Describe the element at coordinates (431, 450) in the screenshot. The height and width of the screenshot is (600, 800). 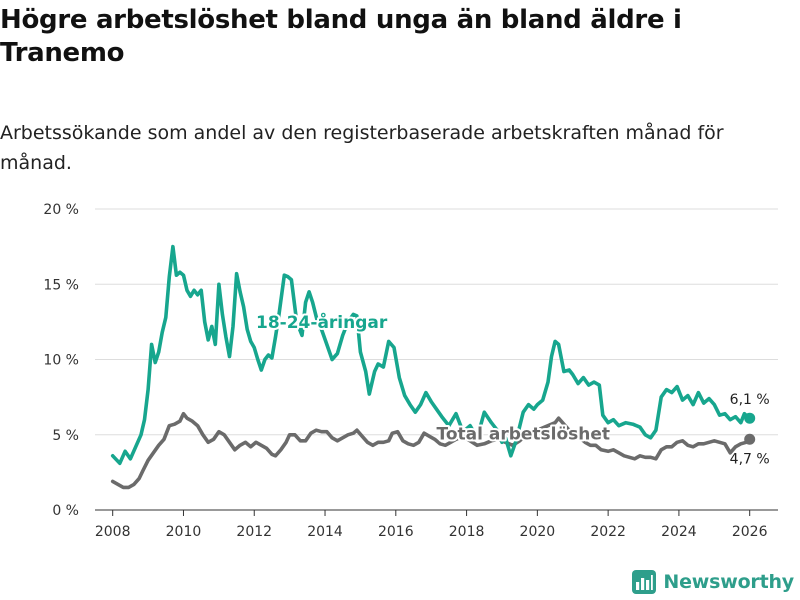
I see `total-series-line` at that location.